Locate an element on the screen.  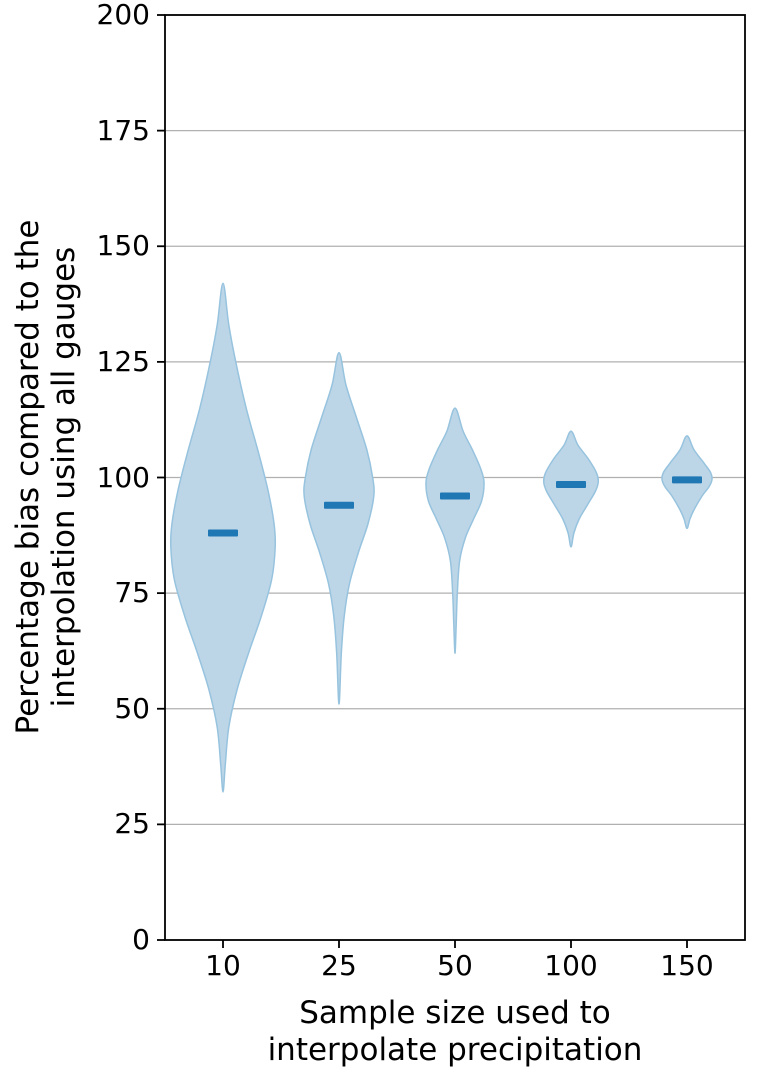
y-tick-label: 50 is located at coordinates (132, 708).